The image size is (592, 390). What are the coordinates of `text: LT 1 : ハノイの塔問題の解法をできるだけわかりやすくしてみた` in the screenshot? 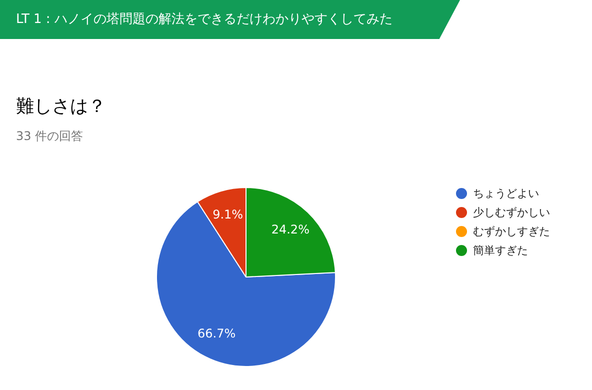 It's located at (204, 19).